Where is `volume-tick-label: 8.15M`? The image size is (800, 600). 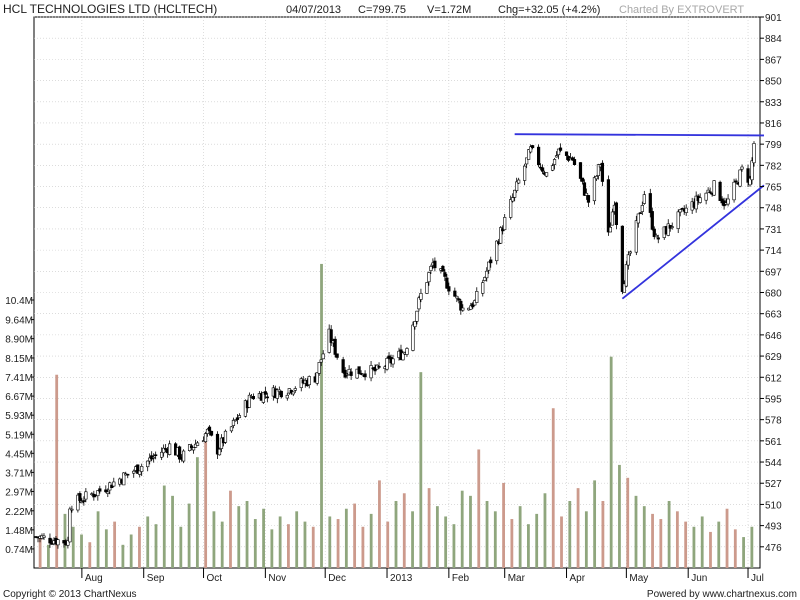 volume-tick-label: 8.15M is located at coordinates (19, 359).